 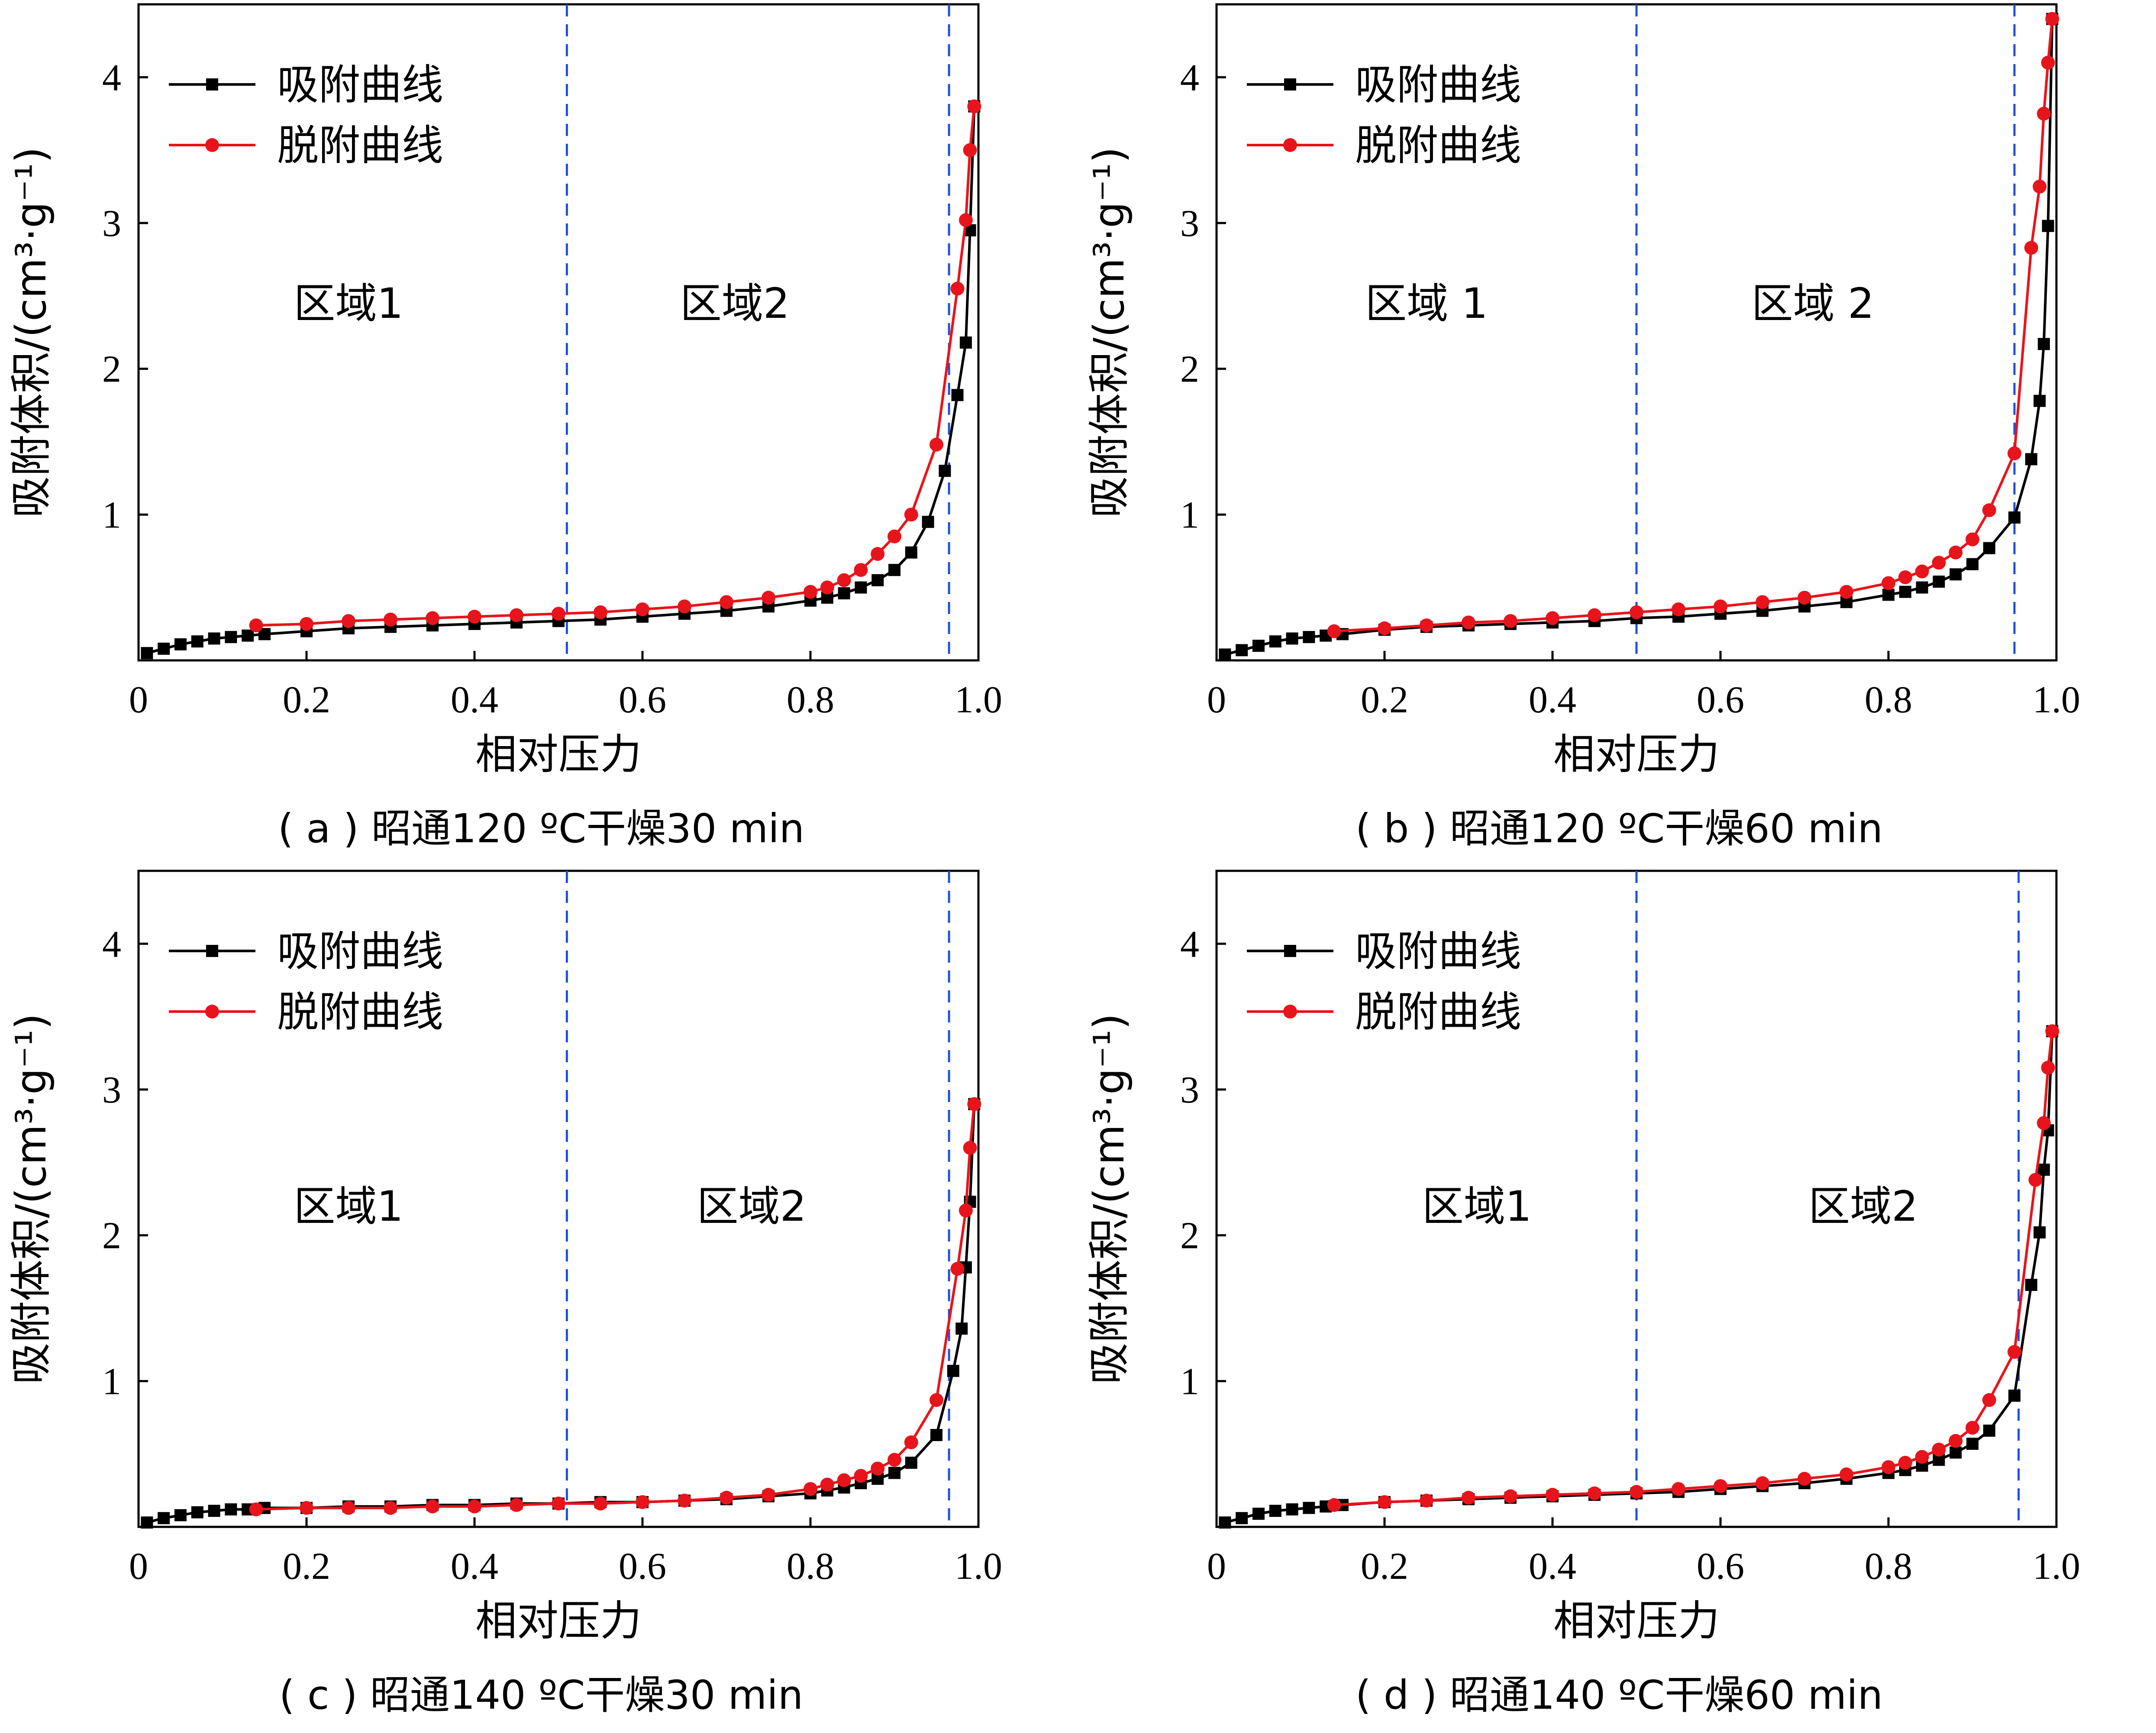 What do you see at coordinates (1109, 1198) in the screenshot?
I see `y-axis-title: 吸附体积/(cm³·g⁻¹)` at bounding box center [1109, 1198].